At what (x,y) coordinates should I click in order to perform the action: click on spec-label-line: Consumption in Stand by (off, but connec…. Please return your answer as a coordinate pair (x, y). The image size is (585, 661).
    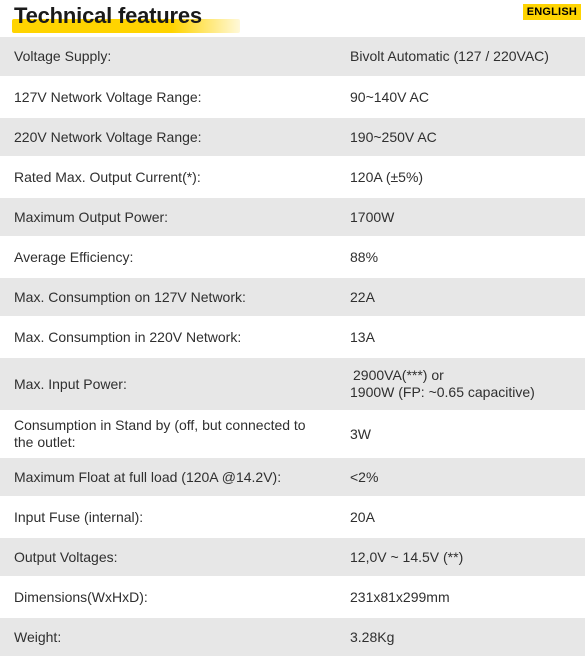
    Looking at the image, I should click on (160, 425).